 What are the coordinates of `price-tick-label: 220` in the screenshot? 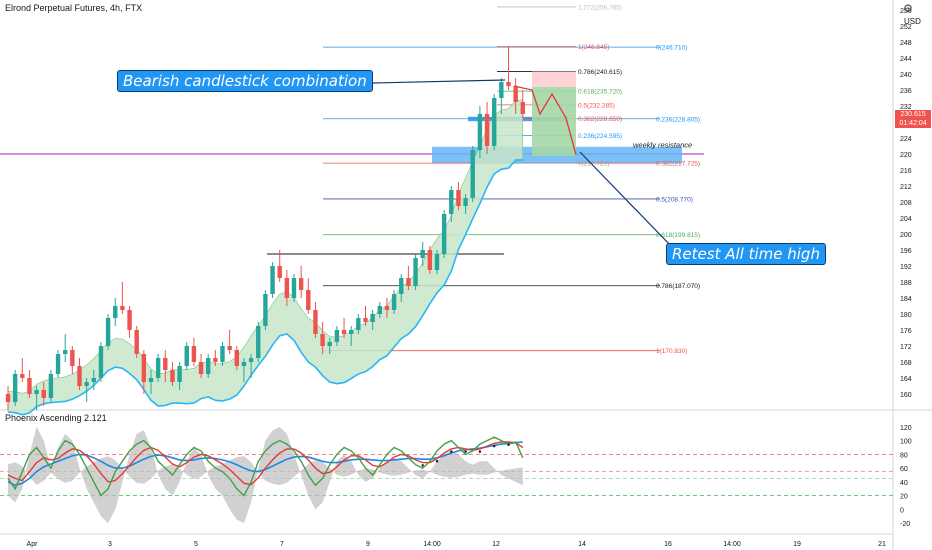 It's located at (906, 155).